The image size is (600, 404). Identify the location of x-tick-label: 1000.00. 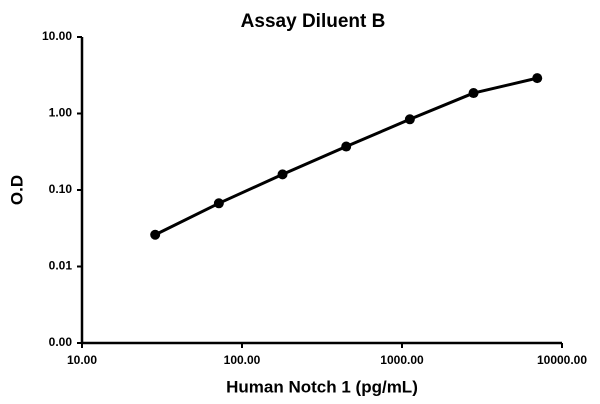
(402, 360).